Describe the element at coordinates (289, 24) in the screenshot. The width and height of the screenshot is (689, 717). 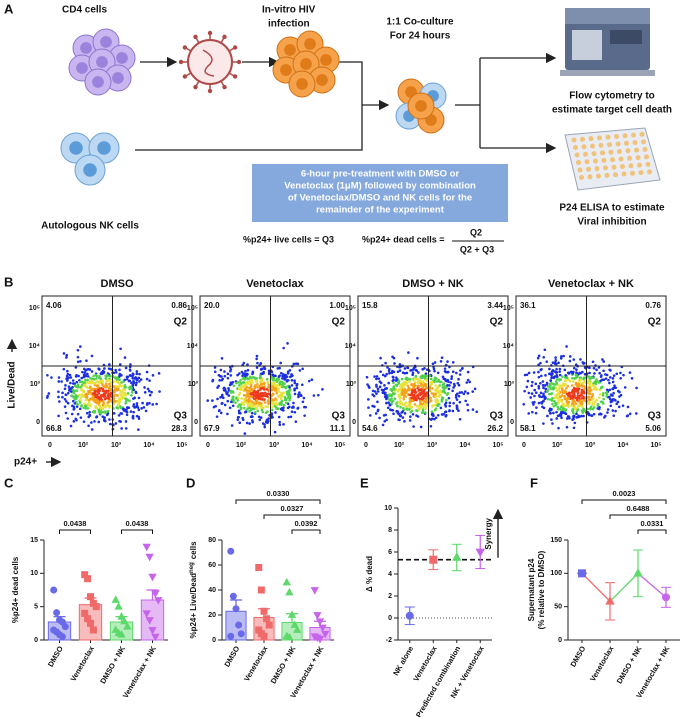
I see `virus-label: infection` at that location.